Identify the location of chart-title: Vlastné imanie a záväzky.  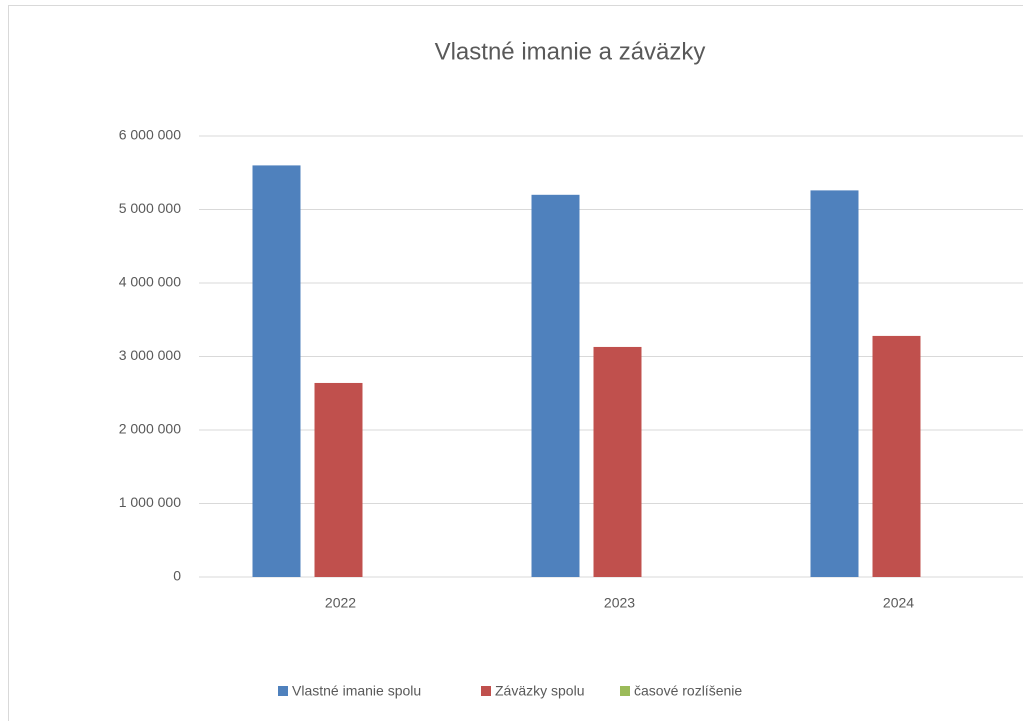
(570, 51).